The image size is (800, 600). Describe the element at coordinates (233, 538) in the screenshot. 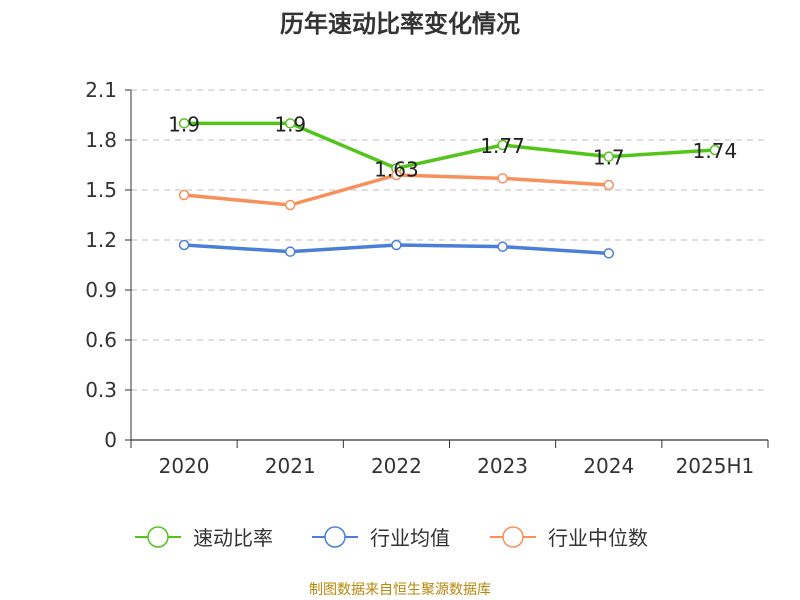

I see `legend-label: 速动比率` at that location.